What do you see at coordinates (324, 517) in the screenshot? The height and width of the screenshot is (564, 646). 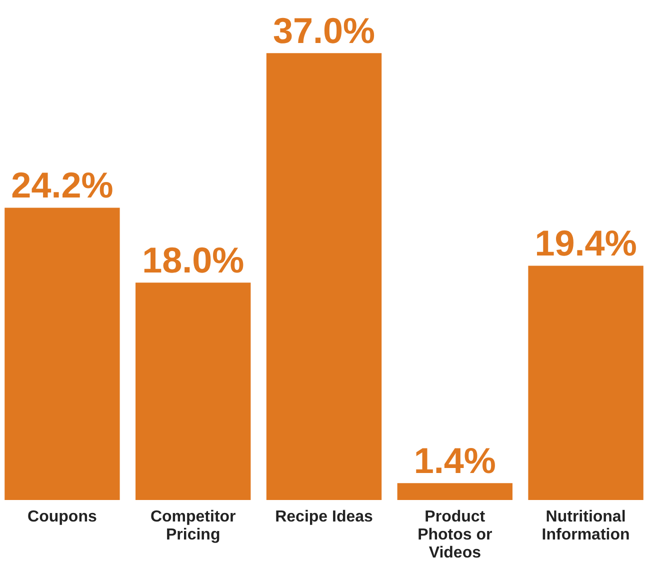 I see `x-tick-label: Recipe Ideas` at bounding box center [324, 517].